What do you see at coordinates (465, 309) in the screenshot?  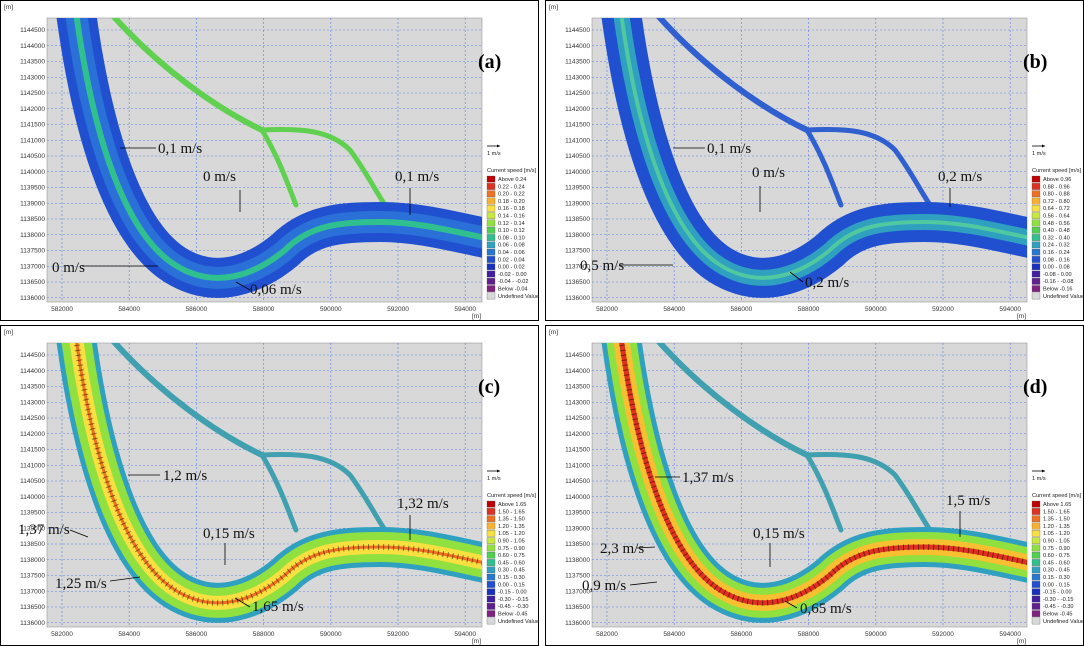 I see `x-tick-label: 594000` at bounding box center [465, 309].